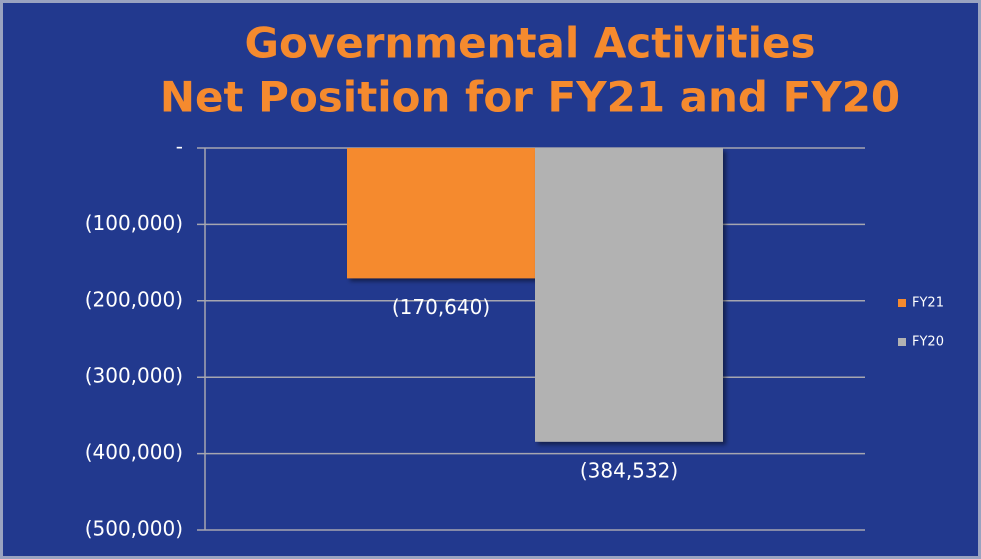 This screenshot has height=559, width=981. What do you see at coordinates (134, 529) in the screenshot?
I see `y-tick-label: (500,000)` at bounding box center [134, 529].